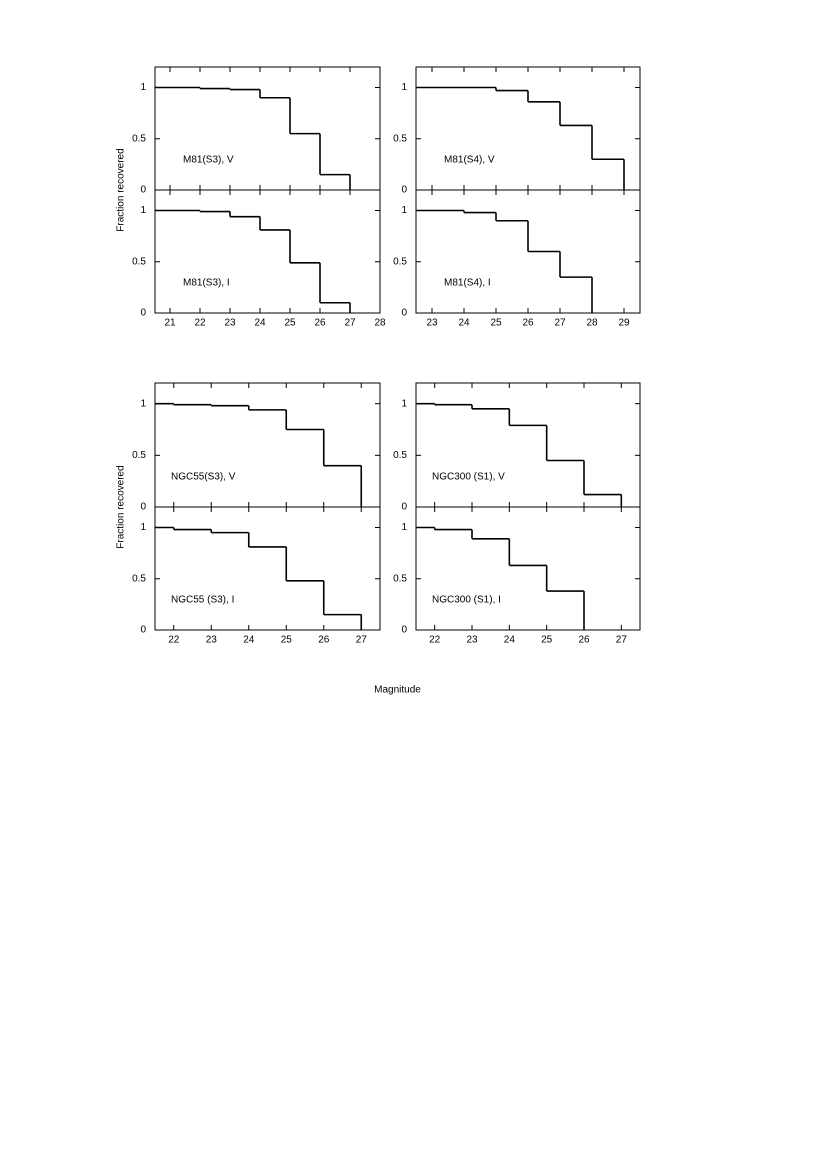 This screenshot has height=1170, width=828. I want to click on x-tick-label: 21, so click(170, 323).